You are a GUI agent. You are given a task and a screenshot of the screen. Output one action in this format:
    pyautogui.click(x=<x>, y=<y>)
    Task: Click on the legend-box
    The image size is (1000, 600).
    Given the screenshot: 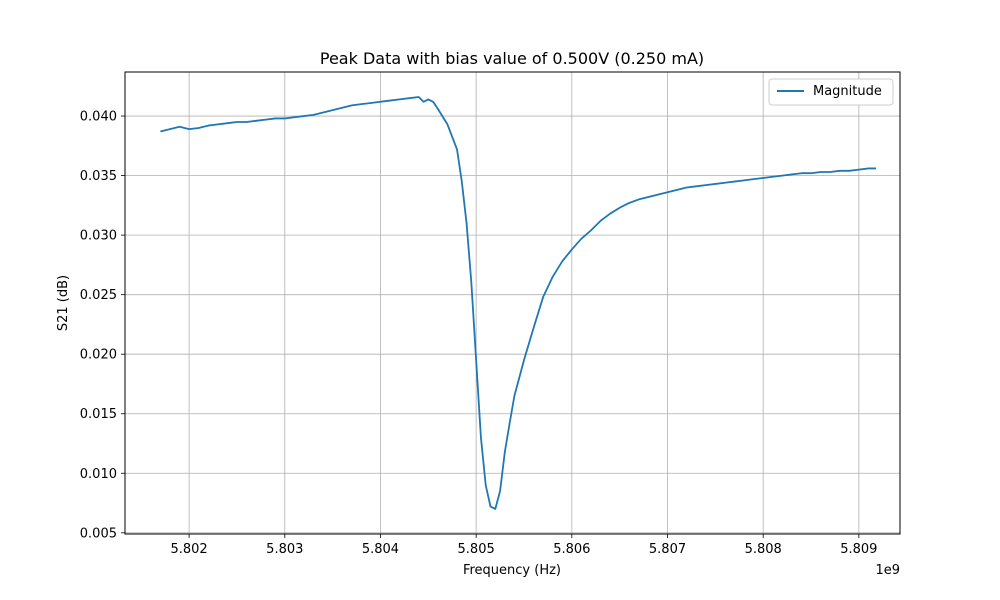 What is the action you would take?
    pyautogui.click(x=831, y=92)
    